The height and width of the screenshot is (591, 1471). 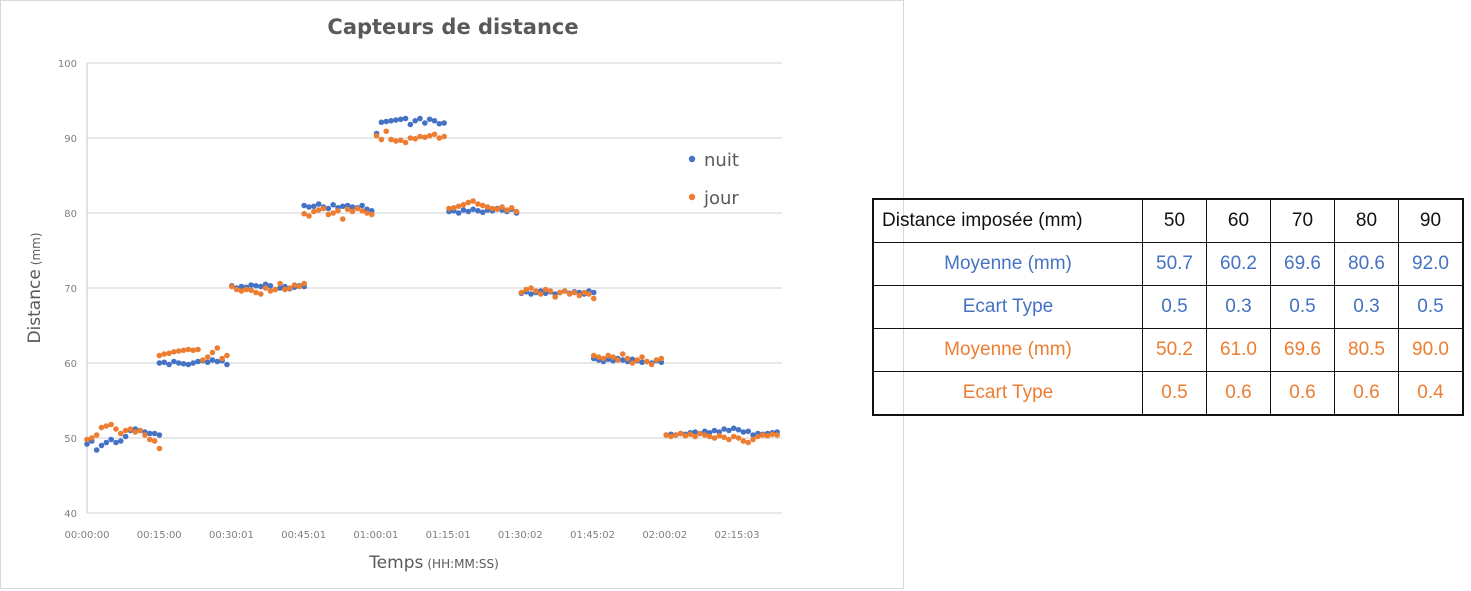 What do you see at coordinates (1238, 220) in the screenshot?
I see `column-60: 60` at bounding box center [1238, 220].